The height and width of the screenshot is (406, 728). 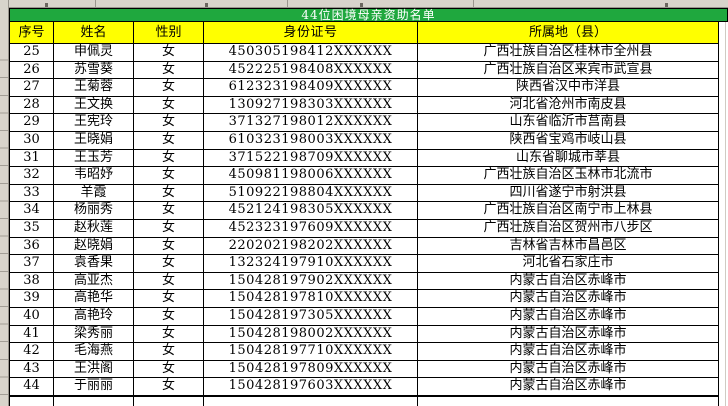 I want to click on header-cell-region: 所属地（县）, so click(x=568, y=32).